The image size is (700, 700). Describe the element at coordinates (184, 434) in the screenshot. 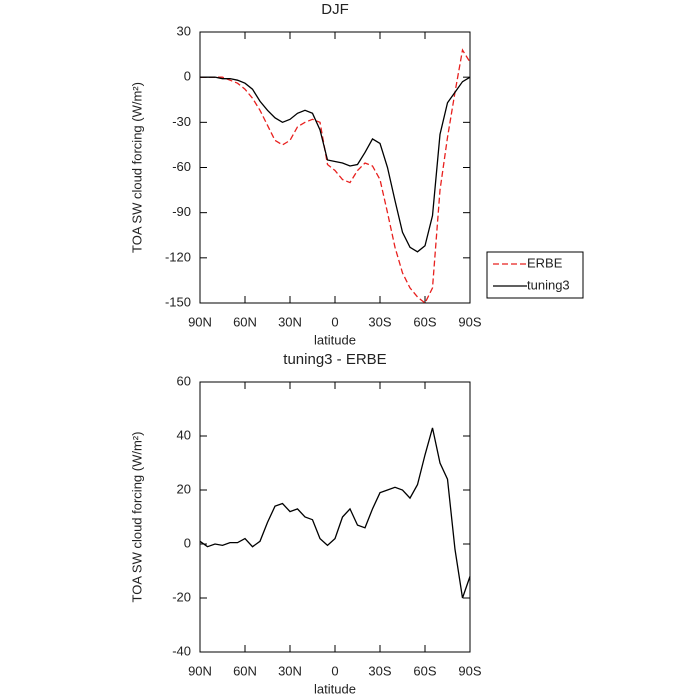

I see `y-tick-label: 40` at that location.